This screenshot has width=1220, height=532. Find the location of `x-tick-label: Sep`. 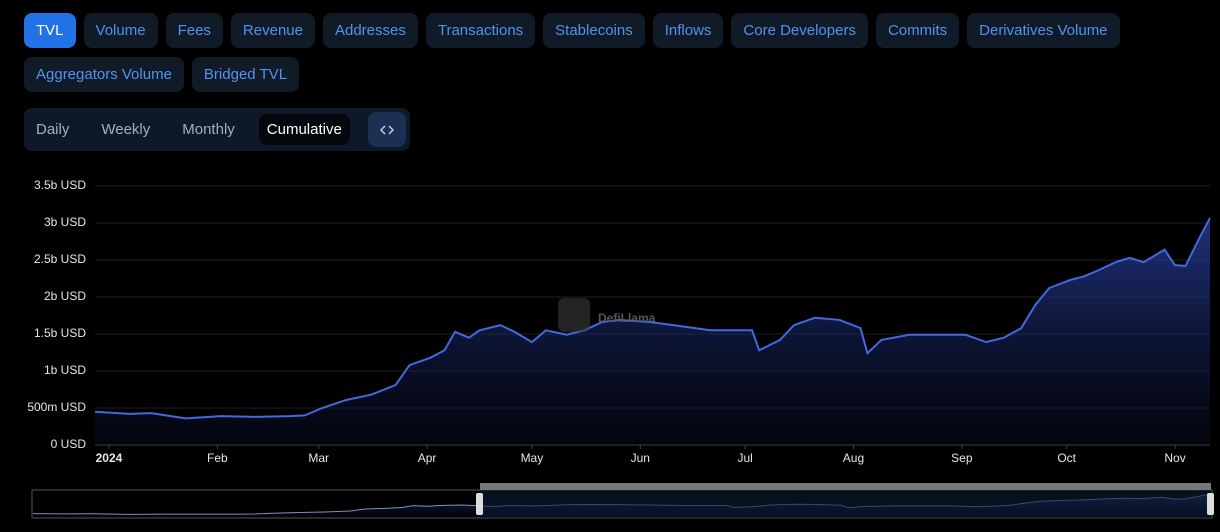

x-tick-label: Sep is located at coordinates (962, 458).